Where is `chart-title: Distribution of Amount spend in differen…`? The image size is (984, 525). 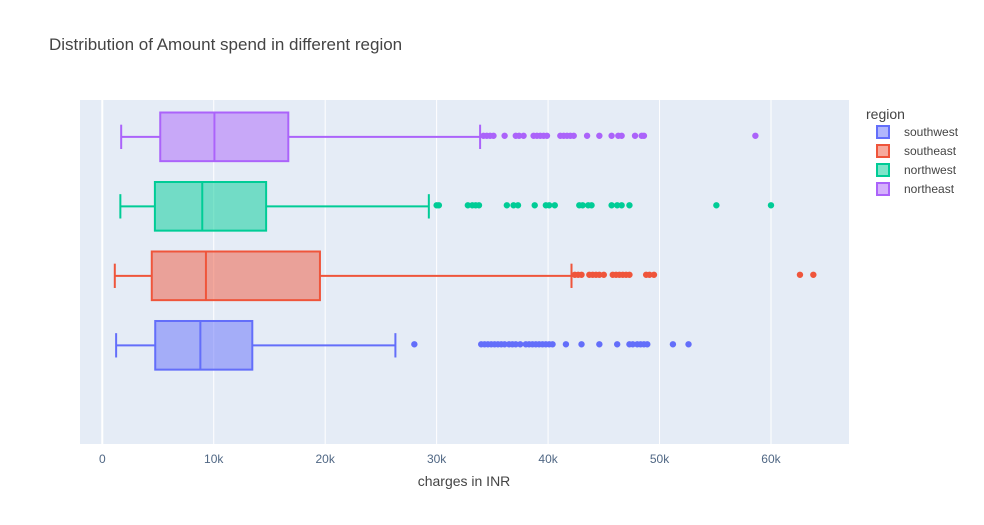
chart-title: Distribution of Amount spend in differen… is located at coordinates (225, 44).